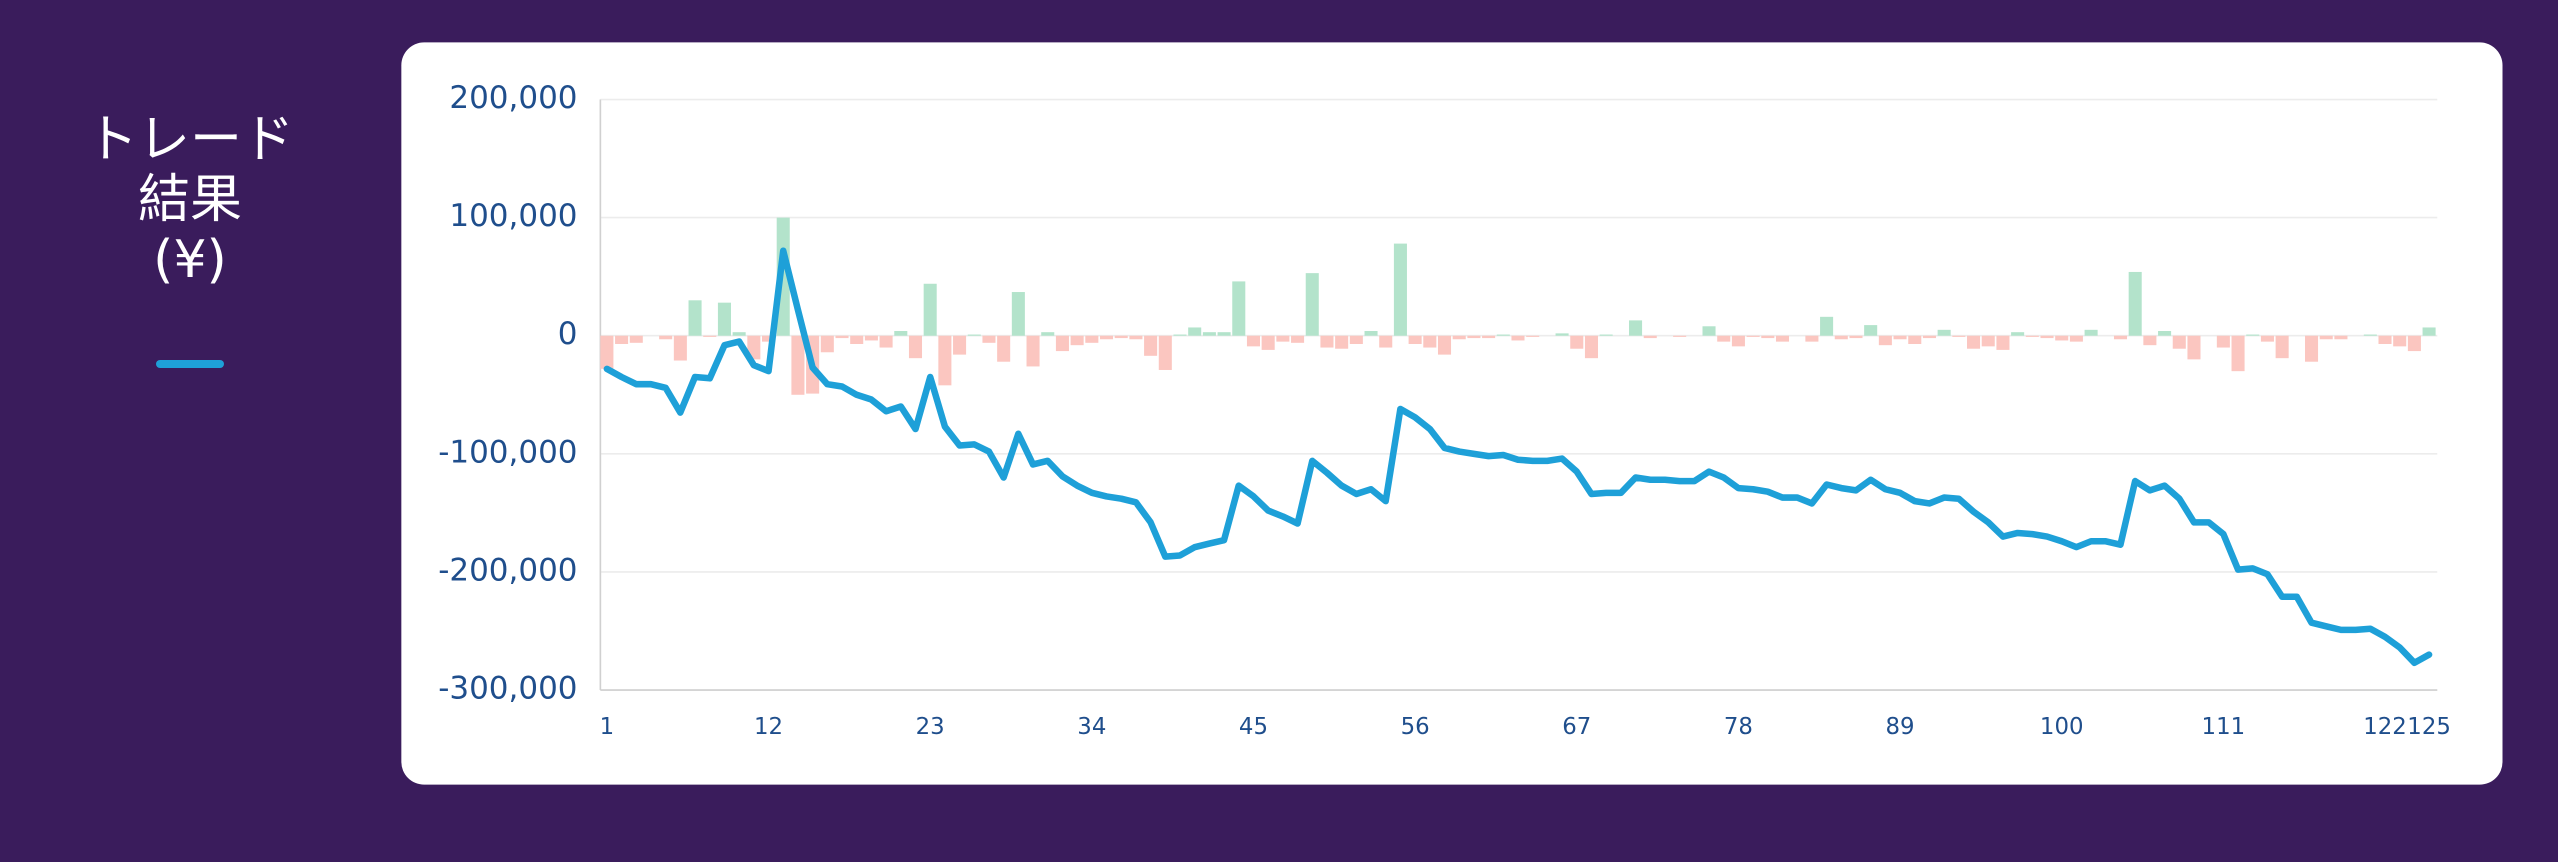 This screenshot has height=862, width=2558. What do you see at coordinates (1738, 727) in the screenshot?
I see `x-tick-label: 78` at bounding box center [1738, 727].